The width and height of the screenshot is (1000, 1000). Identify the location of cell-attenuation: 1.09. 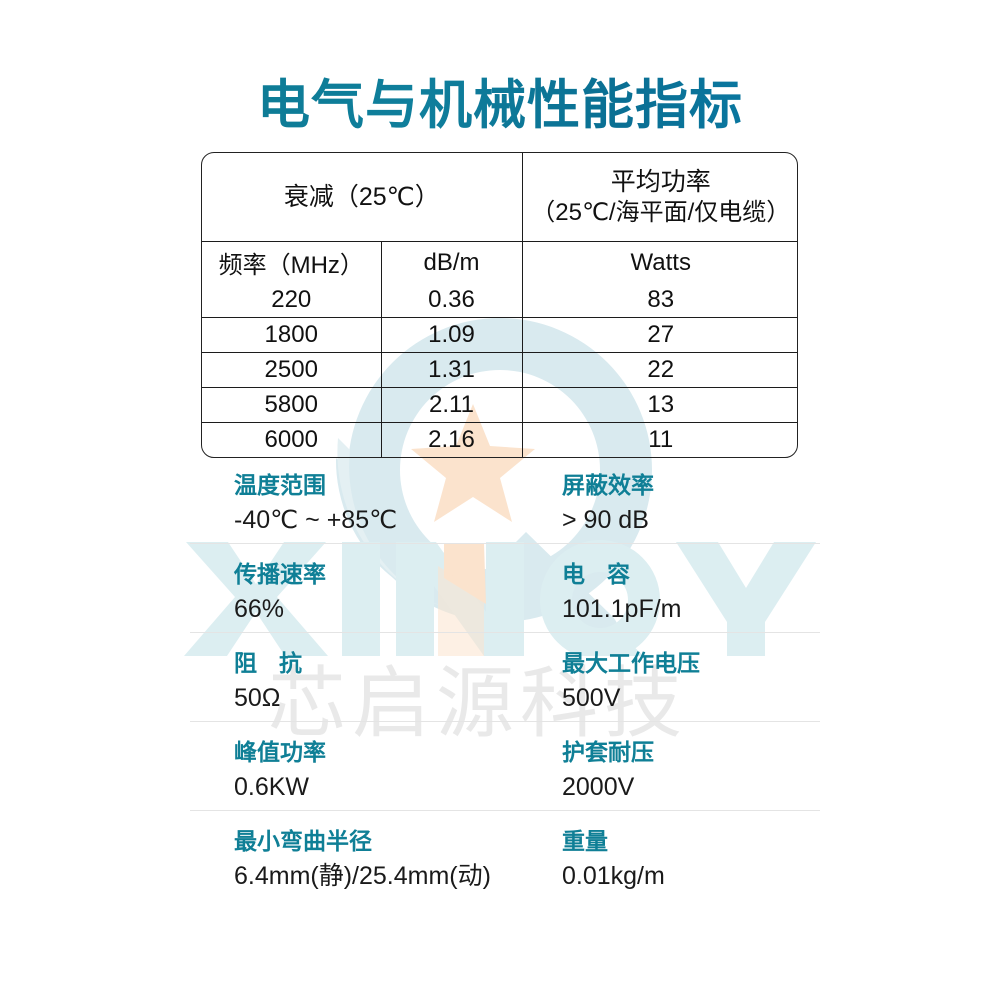
(451, 335).